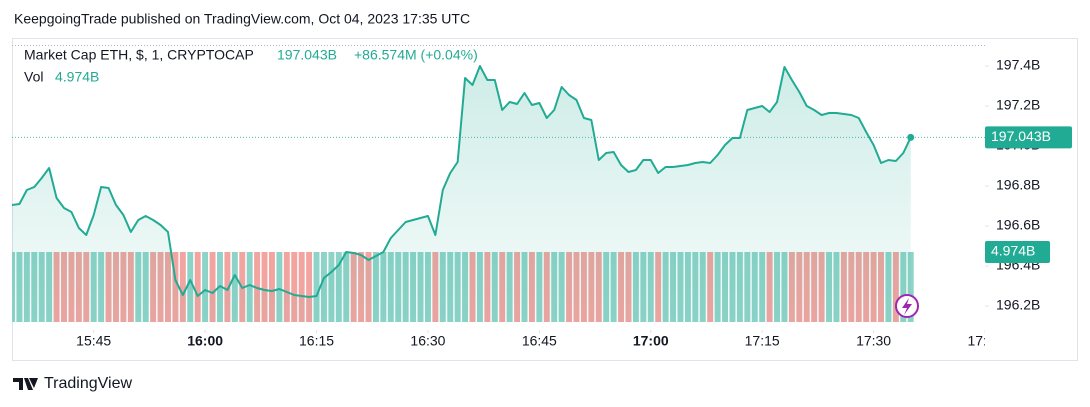 This screenshot has width=1090, height=407. What do you see at coordinates (1018, 185) in the screenshot?
I see `y-tick-label: 196.8B` at bounding box center [1018, 185].